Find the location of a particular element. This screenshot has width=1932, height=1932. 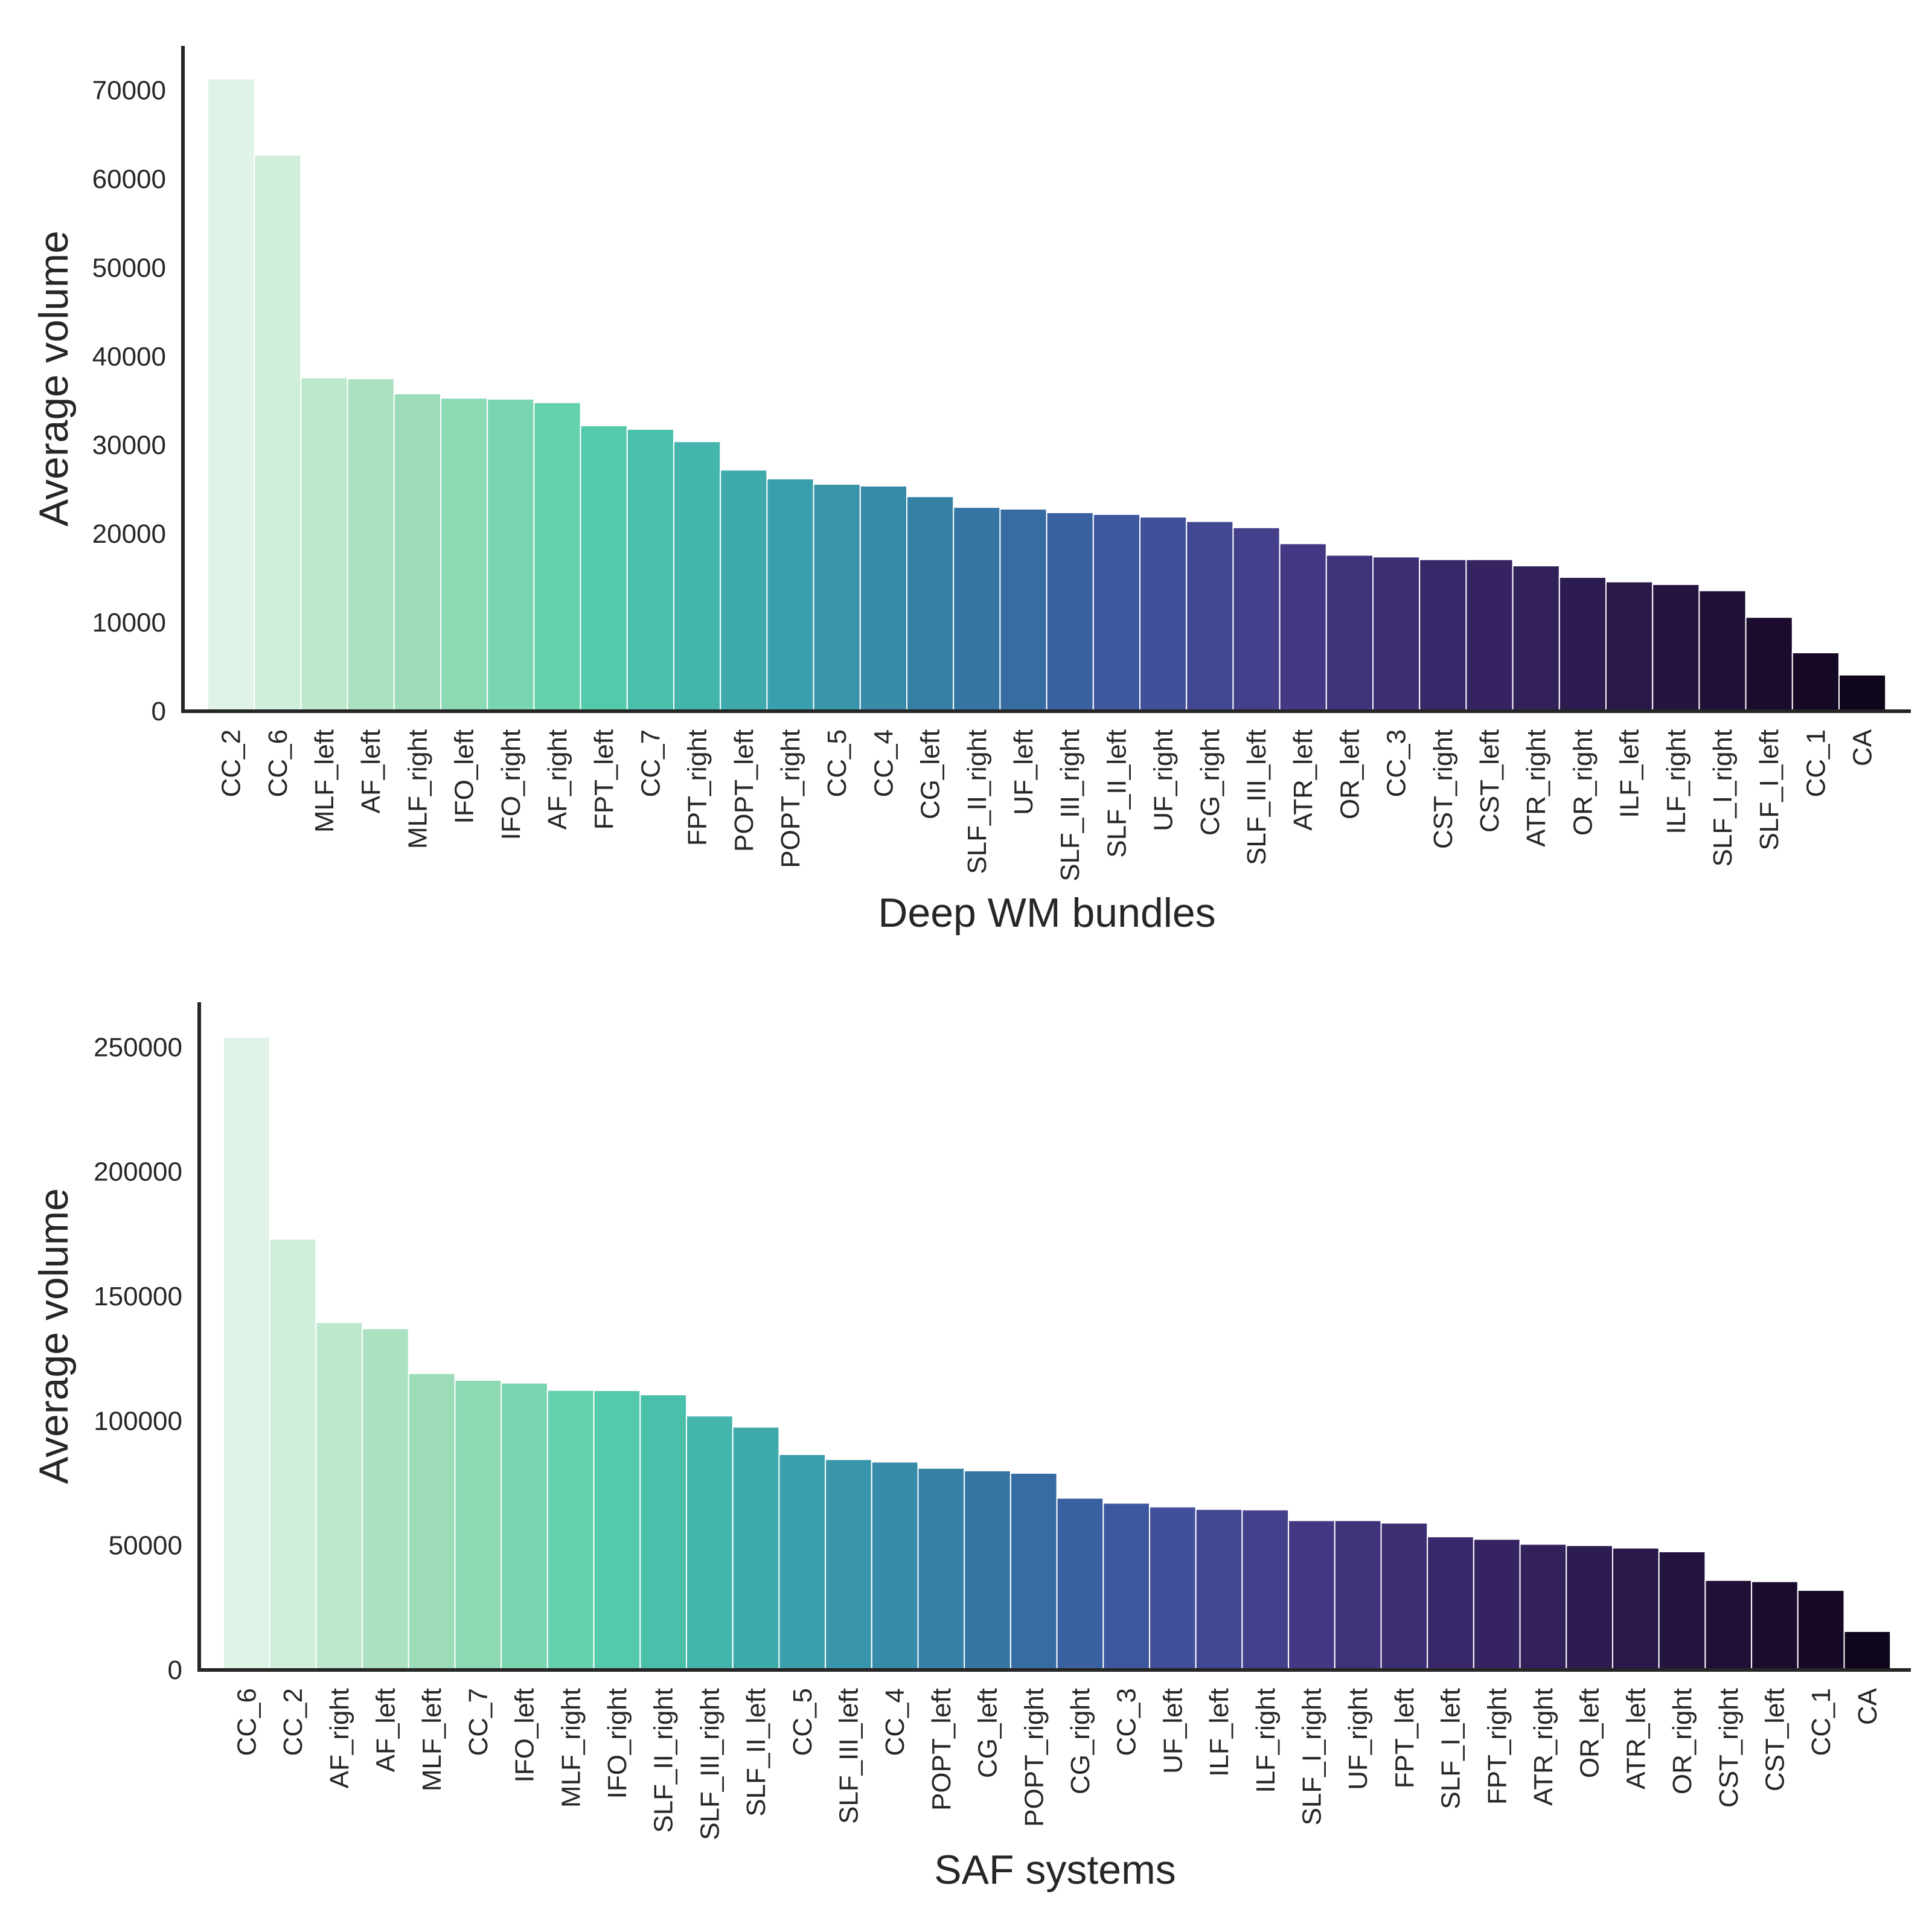

y-tick-label: 150000 is located at coordinates (138, 1296).